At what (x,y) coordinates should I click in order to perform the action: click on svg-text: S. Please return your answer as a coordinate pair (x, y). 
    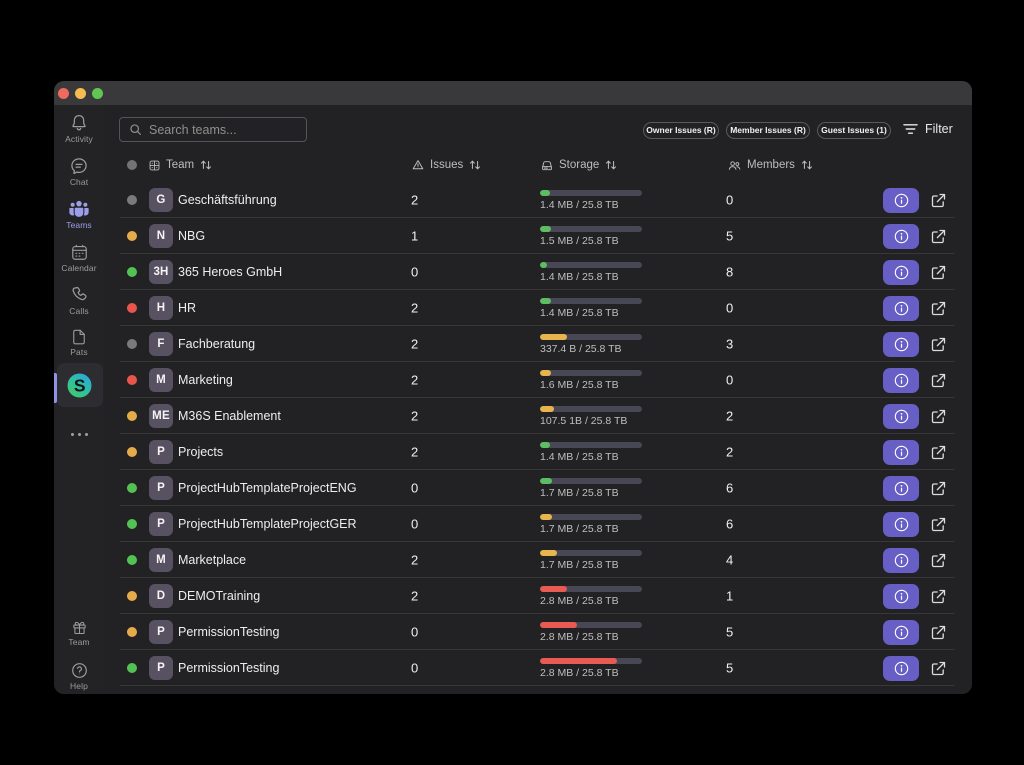
    Looking at the image, I should click on (79, 385).